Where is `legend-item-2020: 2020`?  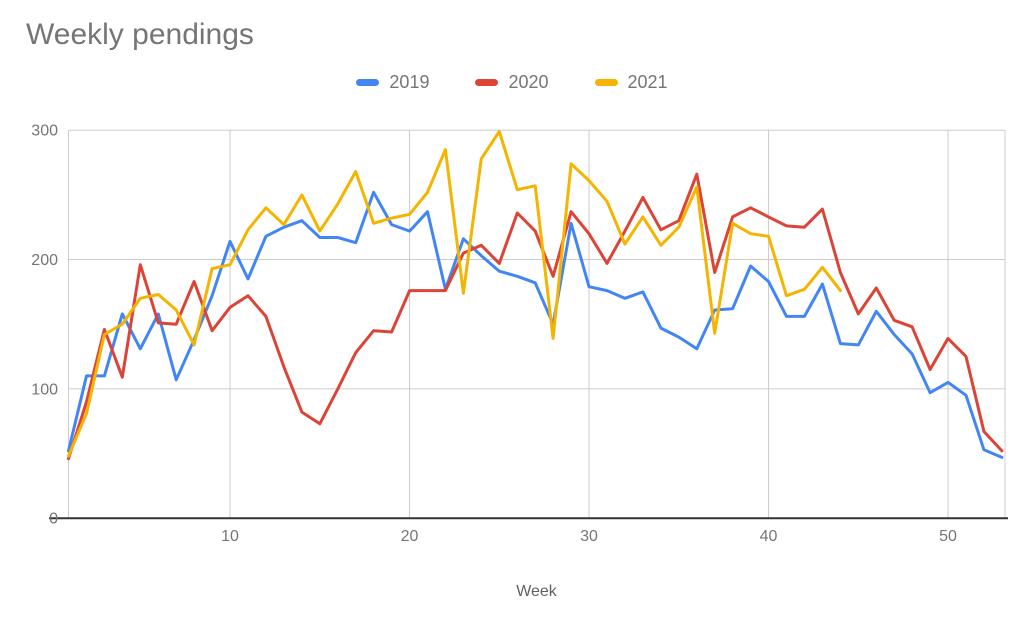 legend-item-2020: 2020 is located at coordinates (512, 82).